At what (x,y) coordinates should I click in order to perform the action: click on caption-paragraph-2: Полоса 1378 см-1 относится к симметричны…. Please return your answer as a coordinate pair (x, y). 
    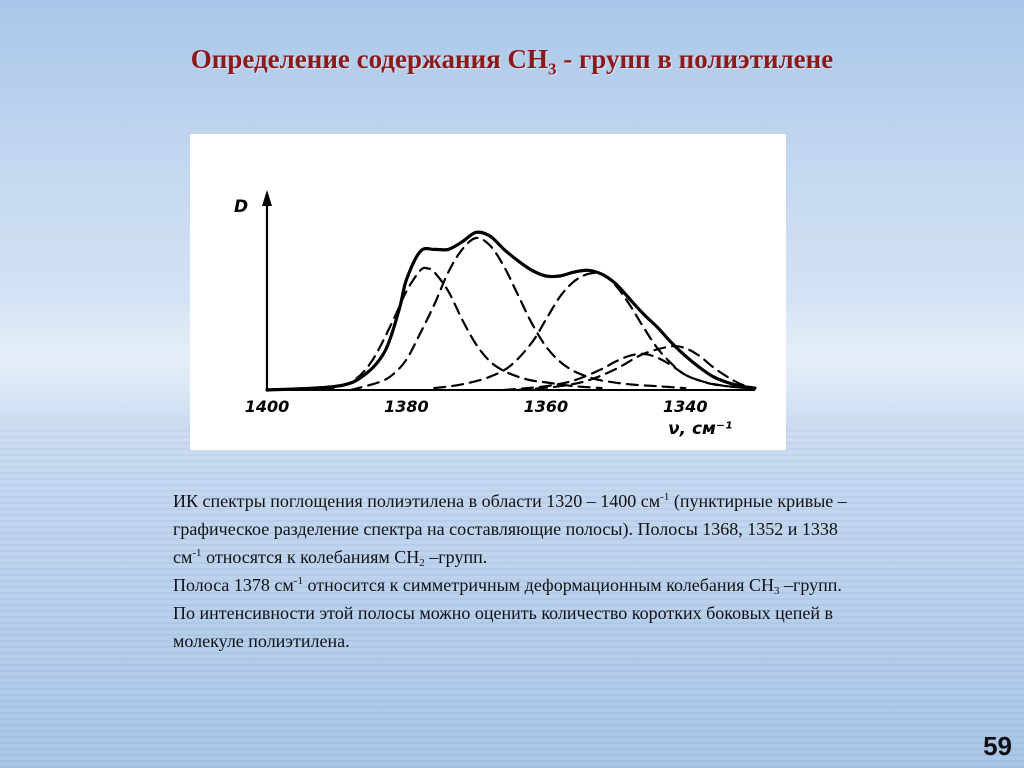
    Looking at the image, I should click on (513, 613).